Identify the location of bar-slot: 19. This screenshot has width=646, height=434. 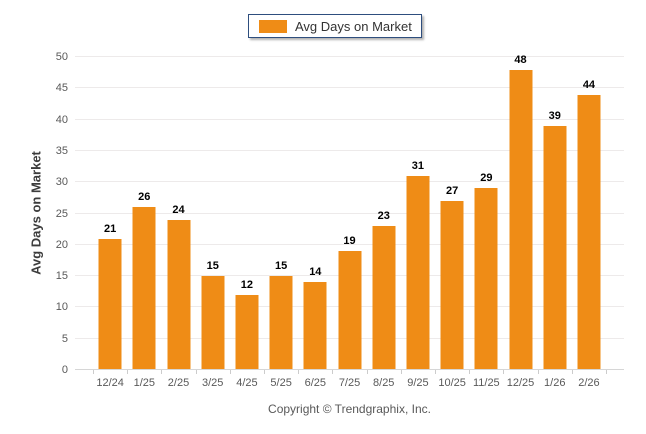
(349, 213).